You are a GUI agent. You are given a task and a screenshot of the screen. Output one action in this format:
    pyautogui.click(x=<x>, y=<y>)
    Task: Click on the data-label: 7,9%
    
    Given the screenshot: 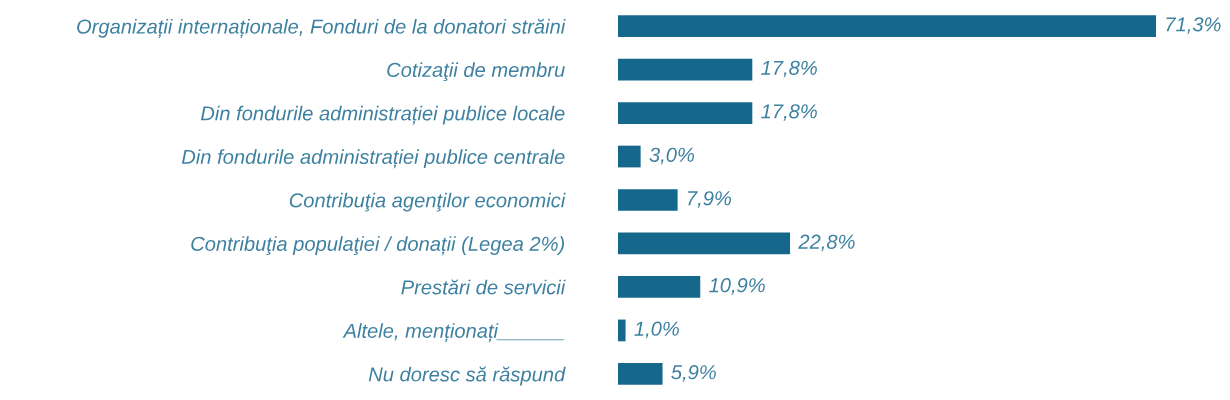 What is the action you would take?
    pyautogui.click(x=709, y=199)
    